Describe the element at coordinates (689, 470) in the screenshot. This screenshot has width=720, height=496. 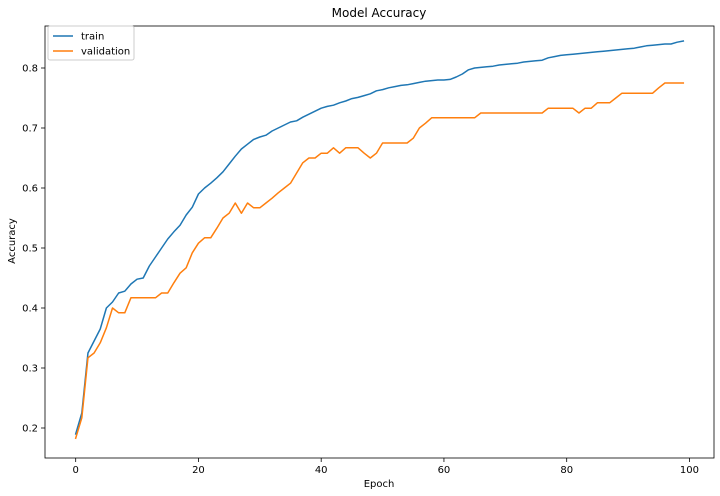
I see `x-tick-label: 100` at that location.